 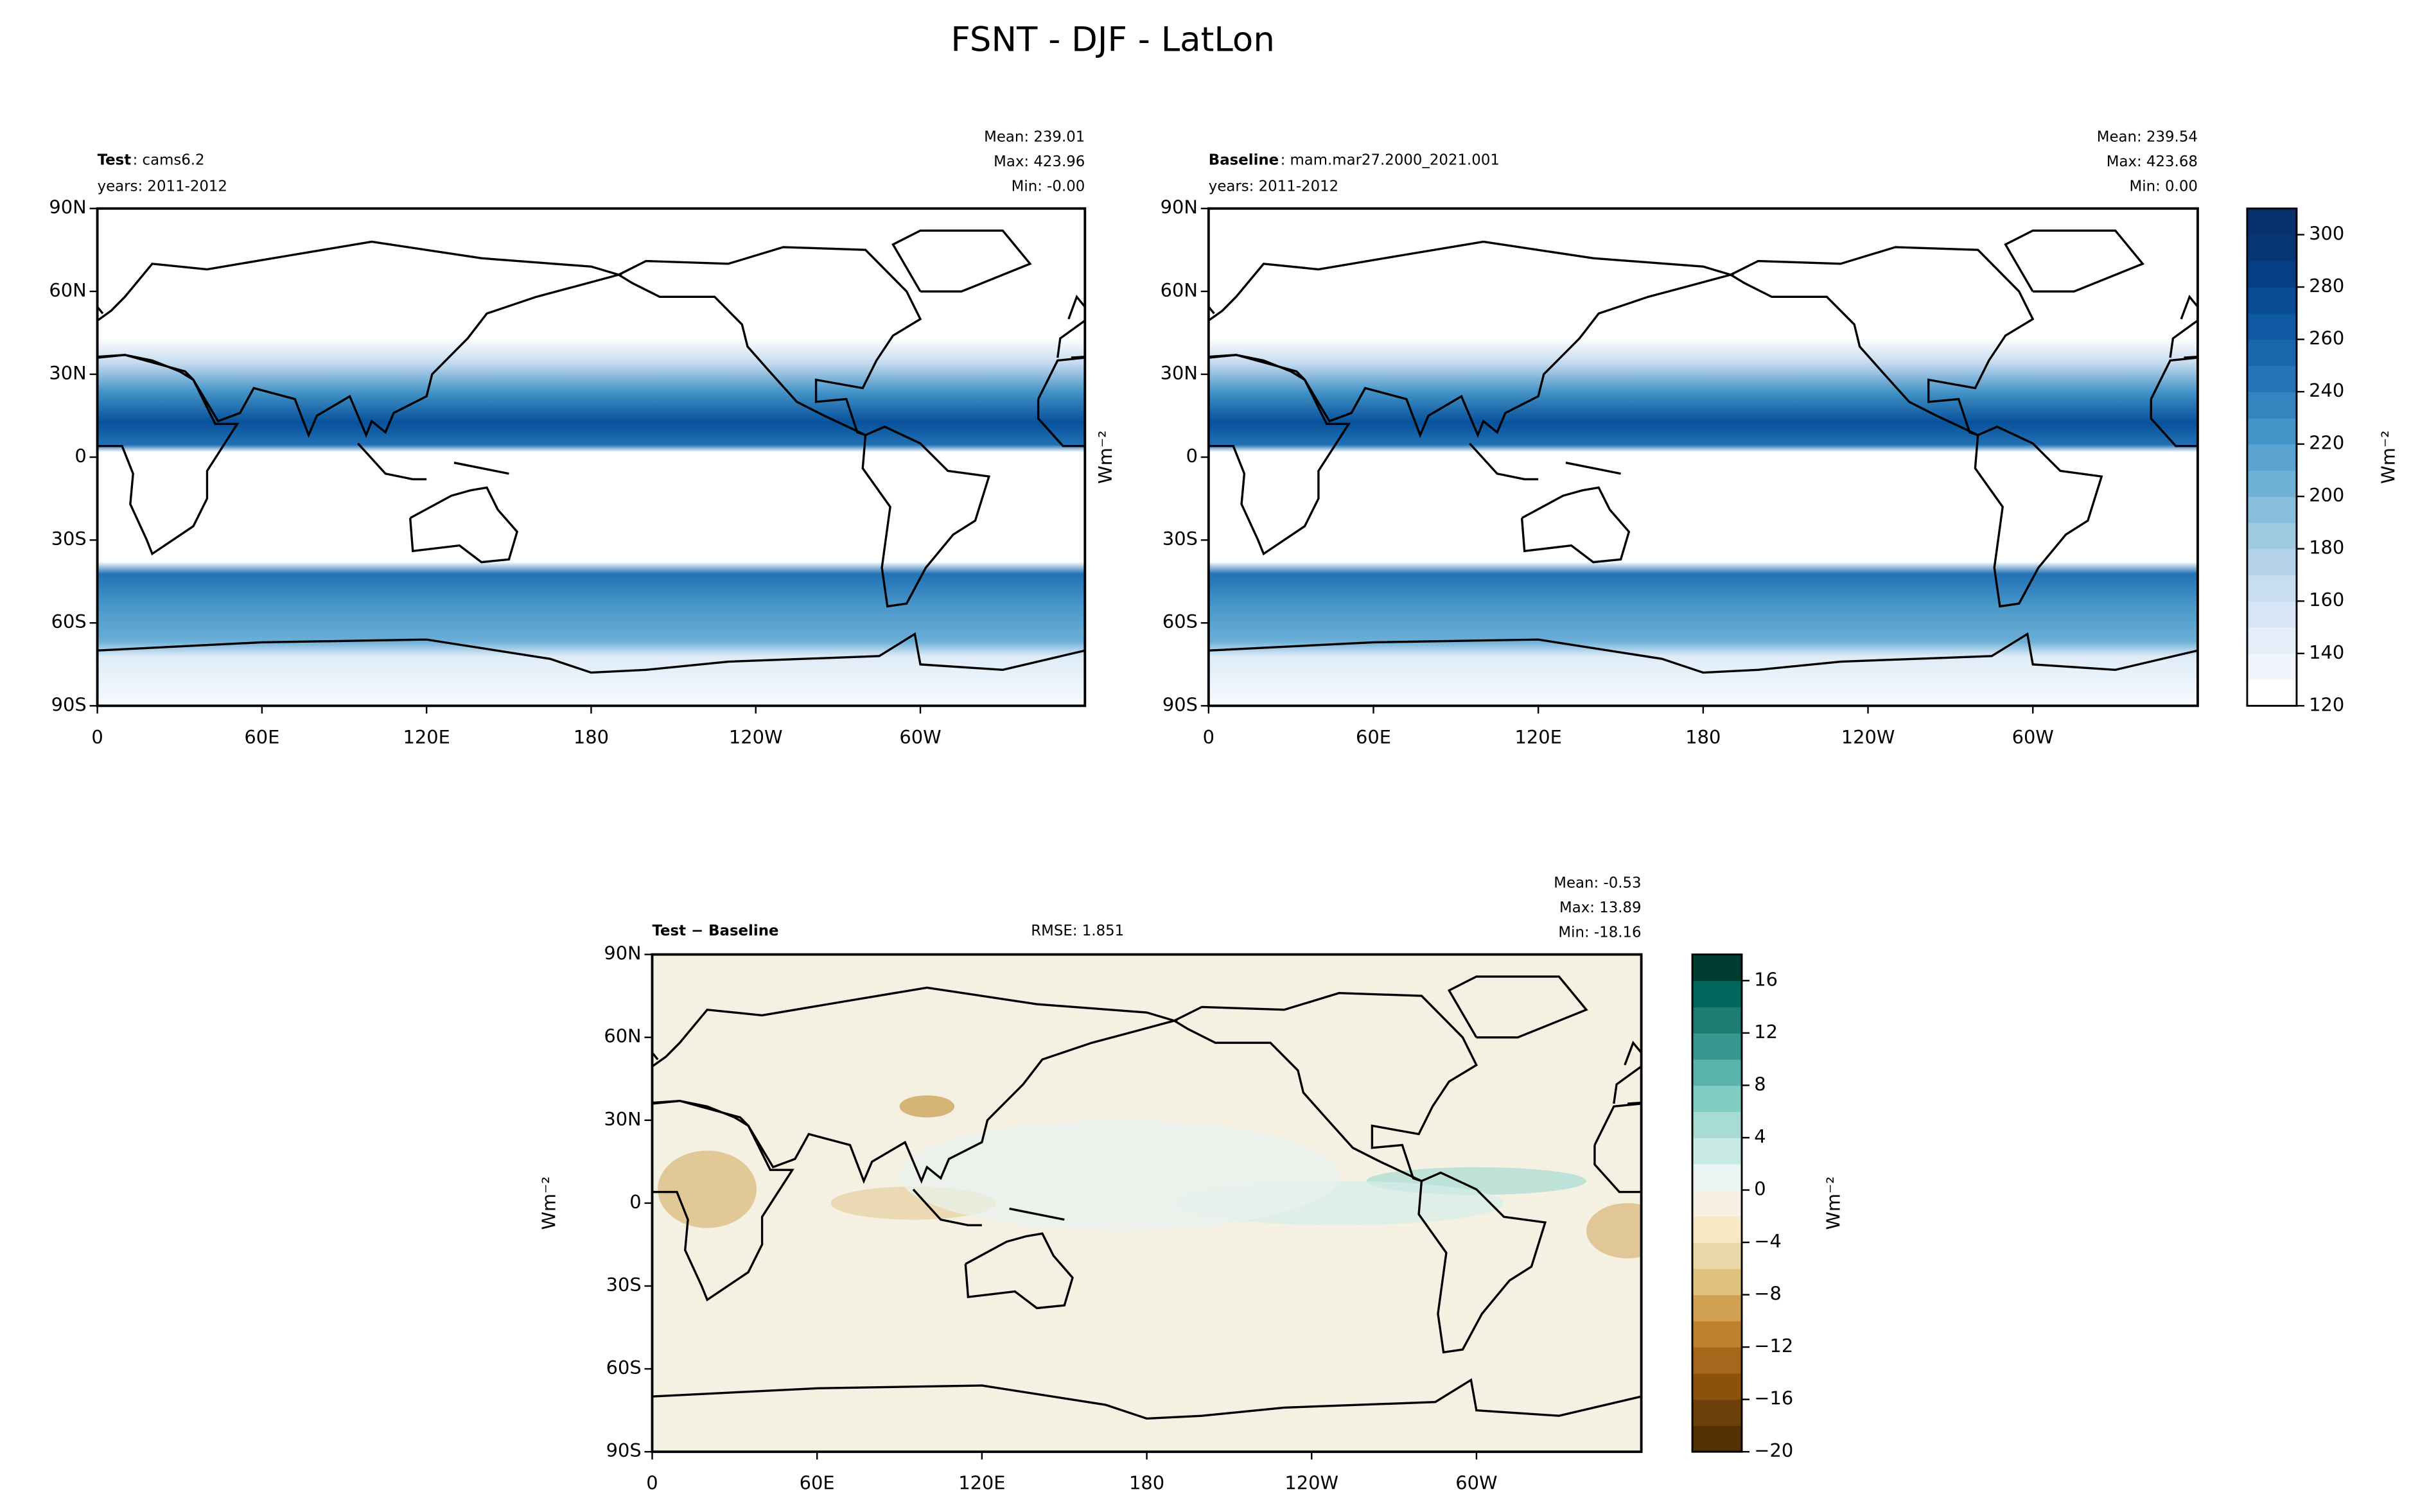 What do you see at coordinates (2326, 338) in the screenshot?
I see `colorbar-tick-label: 260` at bounding box center [2326, 338].